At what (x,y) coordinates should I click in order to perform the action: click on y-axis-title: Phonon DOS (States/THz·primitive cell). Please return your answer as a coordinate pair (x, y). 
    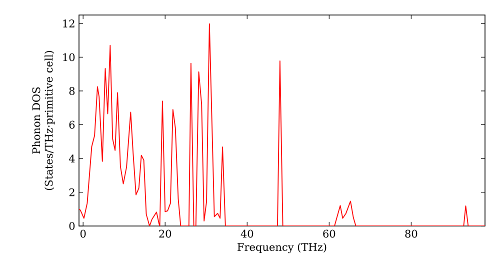
    Looking at the image, I should click on (43, 120).